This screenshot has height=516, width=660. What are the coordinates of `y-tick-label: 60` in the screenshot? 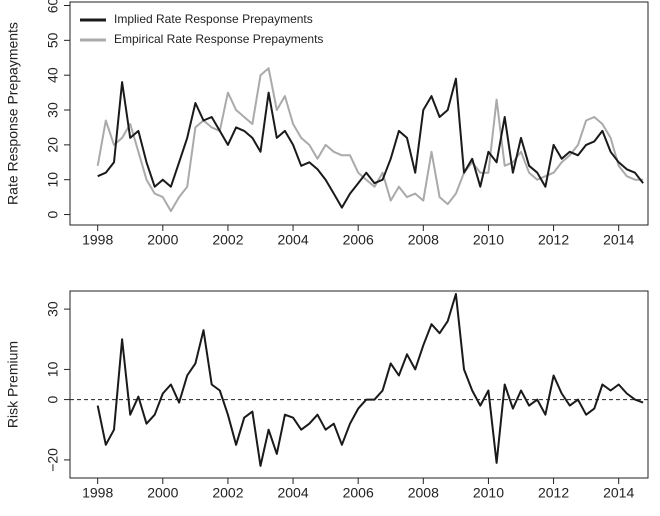 It's located at (53, 6).